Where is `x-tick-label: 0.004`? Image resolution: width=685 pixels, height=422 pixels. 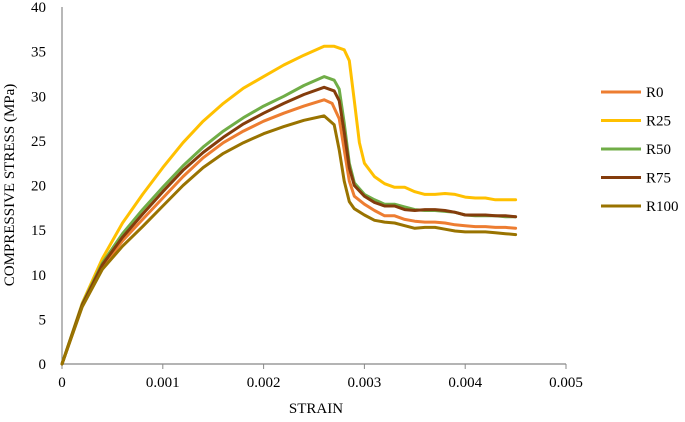
x-tick-label: 0.004 is located at coordinates (465, 383).